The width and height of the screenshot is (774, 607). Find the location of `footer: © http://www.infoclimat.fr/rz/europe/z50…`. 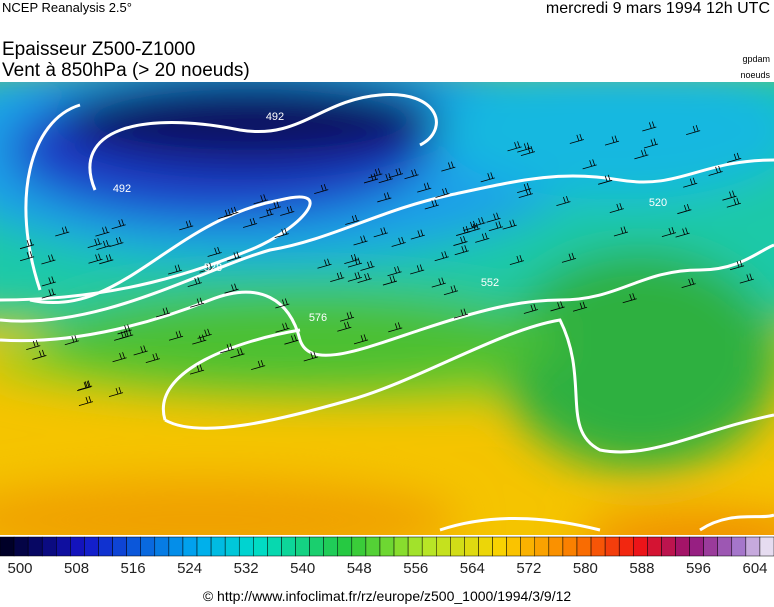

footer: © http://www.infoclimat.fr/rz/europe/z50… is located at coordinates (387, 596).